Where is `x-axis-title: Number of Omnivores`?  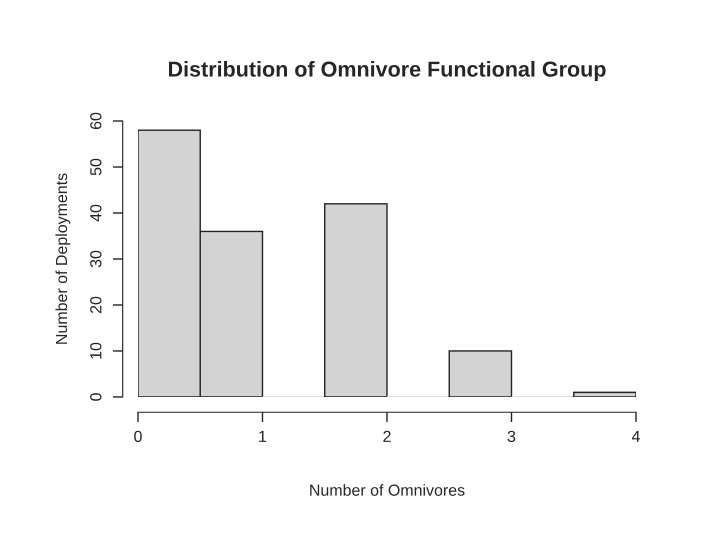
x-axis-title: Number of Omnivores is located at coordinates (387, 490).